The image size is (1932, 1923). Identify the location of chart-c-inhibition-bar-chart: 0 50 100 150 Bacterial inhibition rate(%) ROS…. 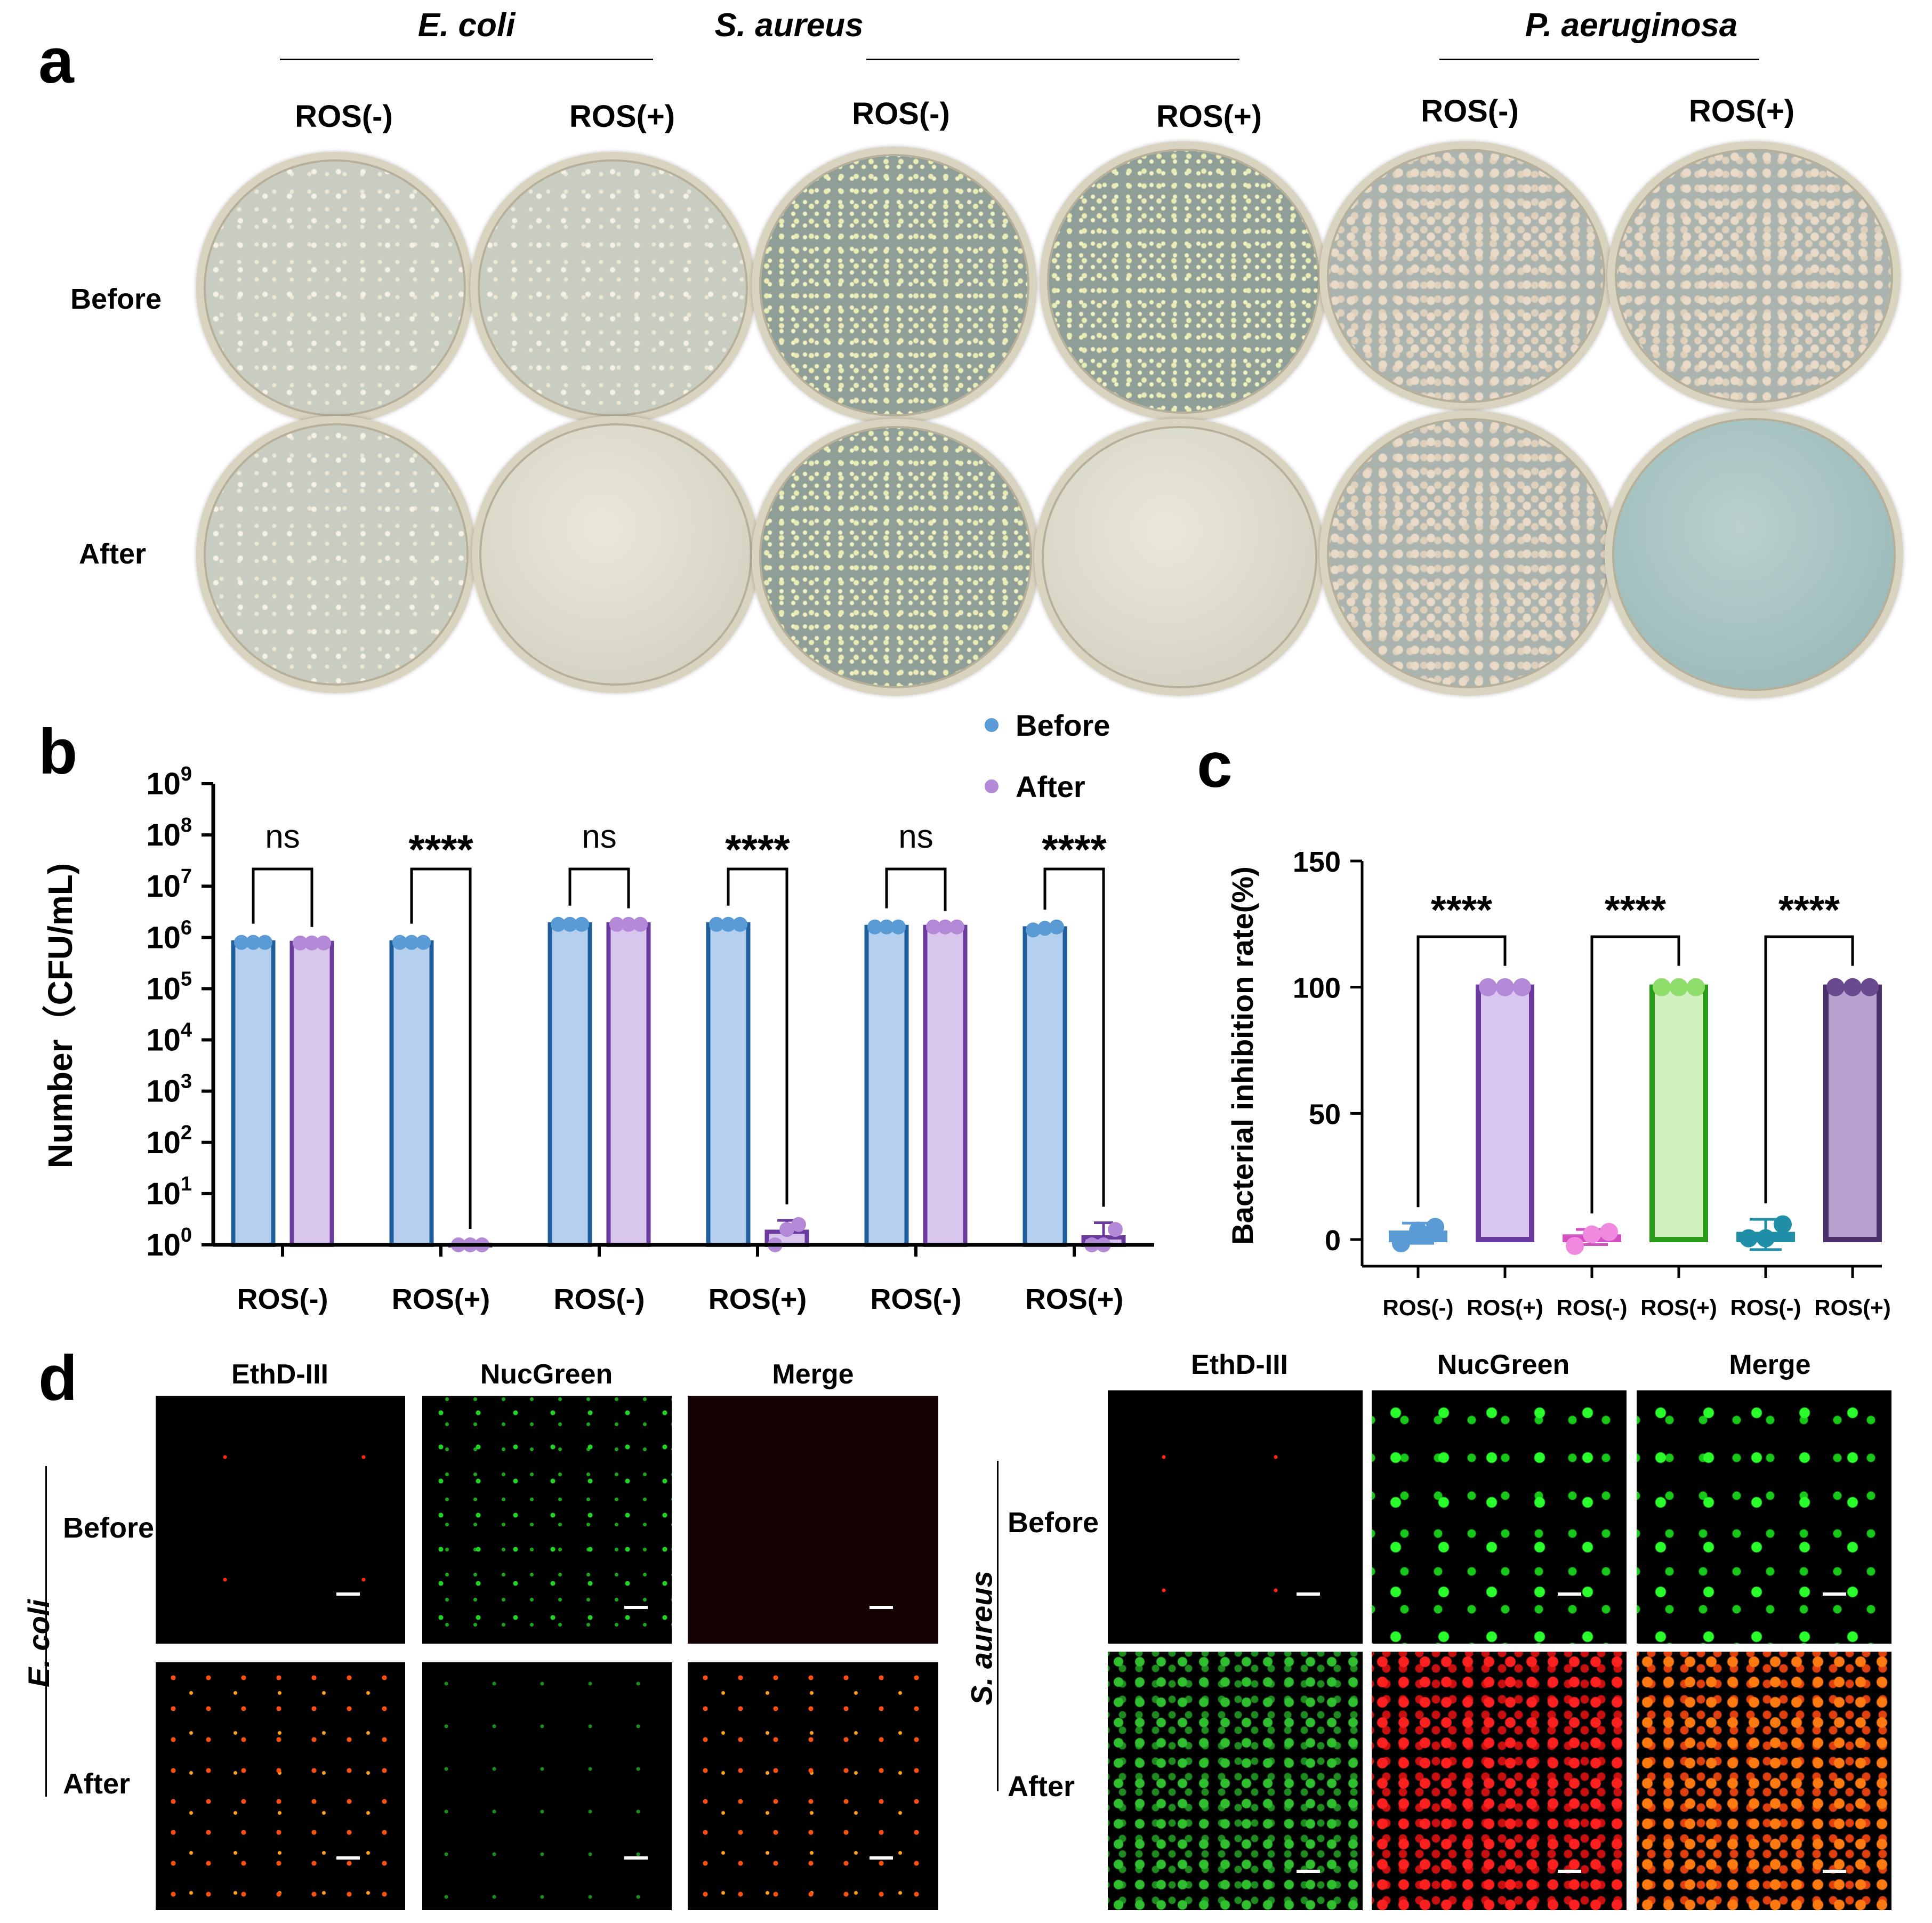
(1558, 1083).